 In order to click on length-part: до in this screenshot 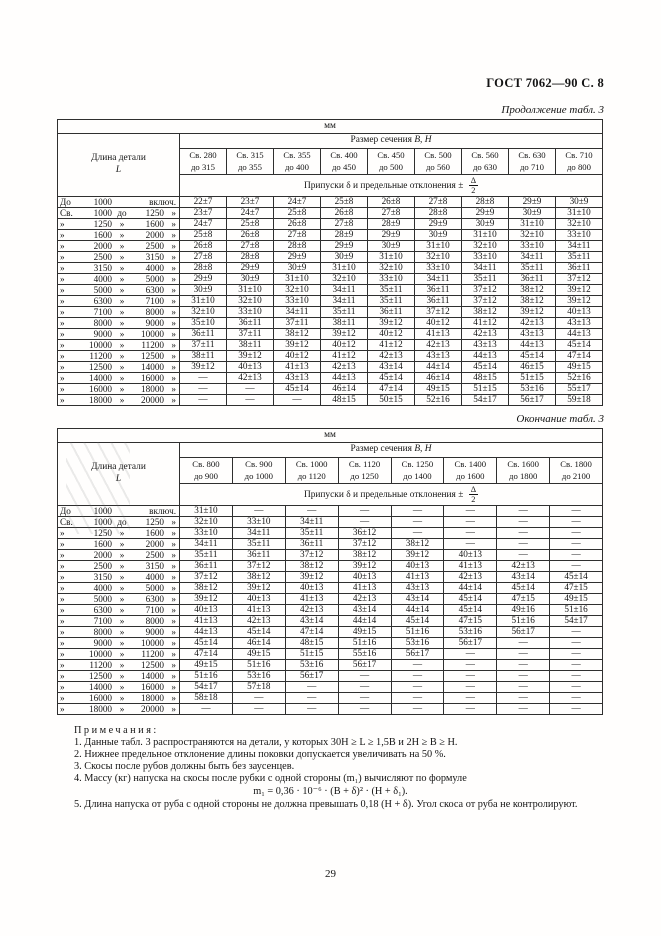, I will do `click(122, 522)`.